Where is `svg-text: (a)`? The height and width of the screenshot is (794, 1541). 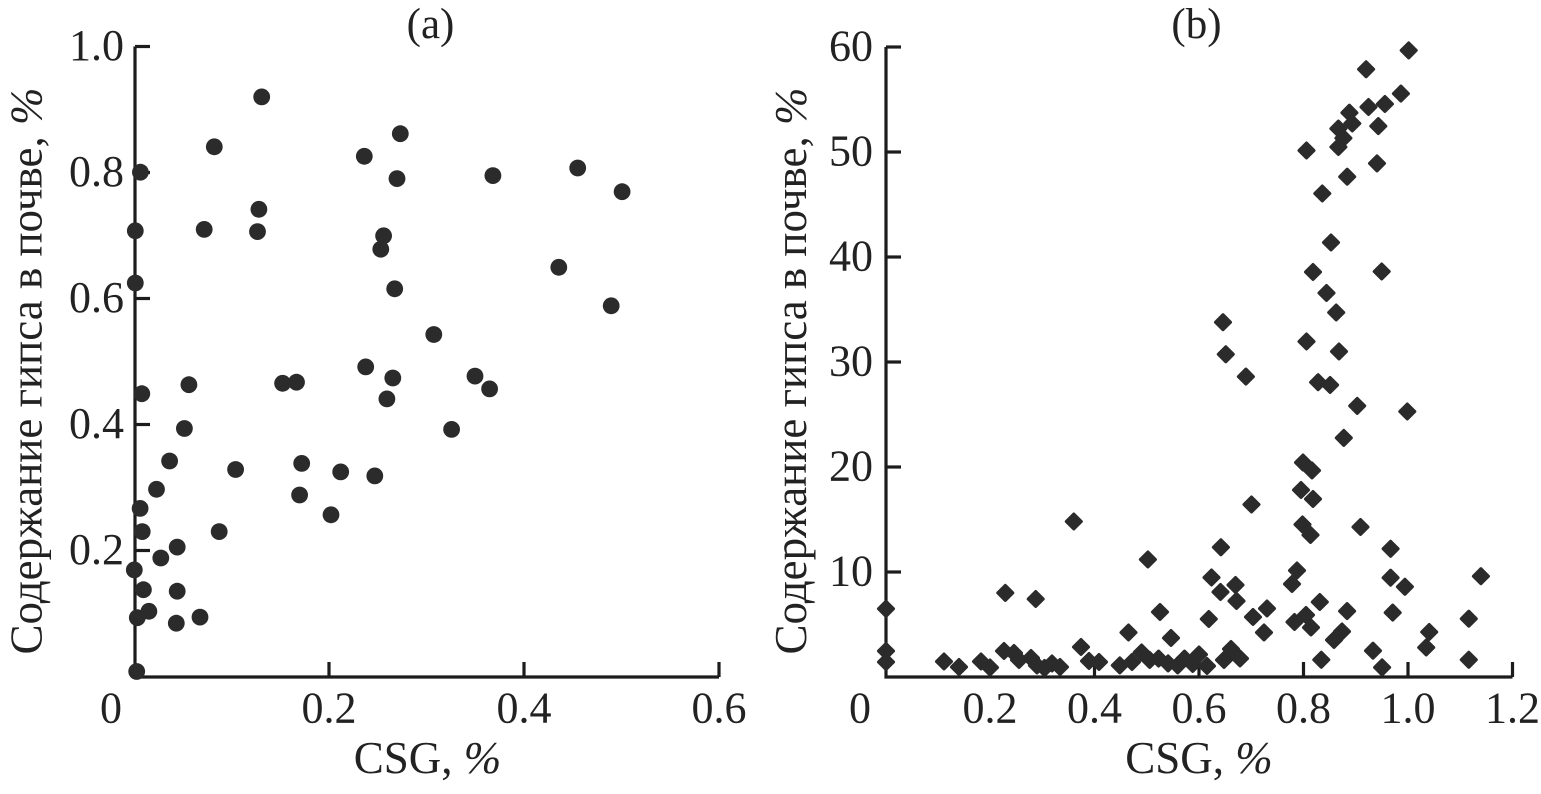 svg-text: (a) is located at coordinates (431, 24).